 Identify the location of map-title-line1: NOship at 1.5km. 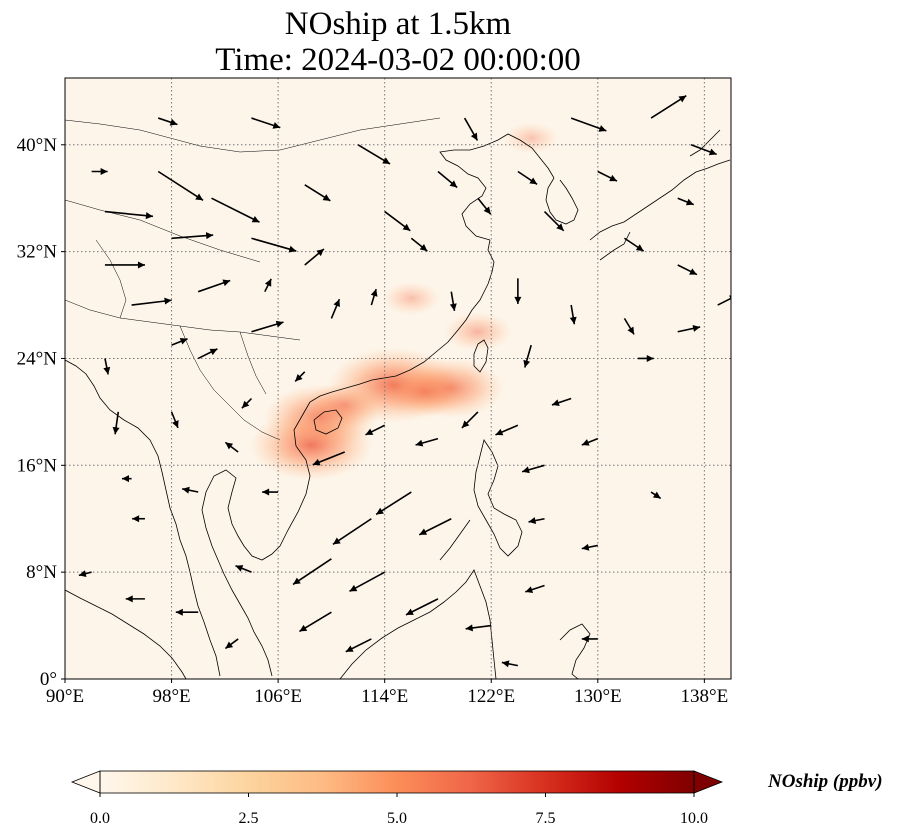
(398, 24).